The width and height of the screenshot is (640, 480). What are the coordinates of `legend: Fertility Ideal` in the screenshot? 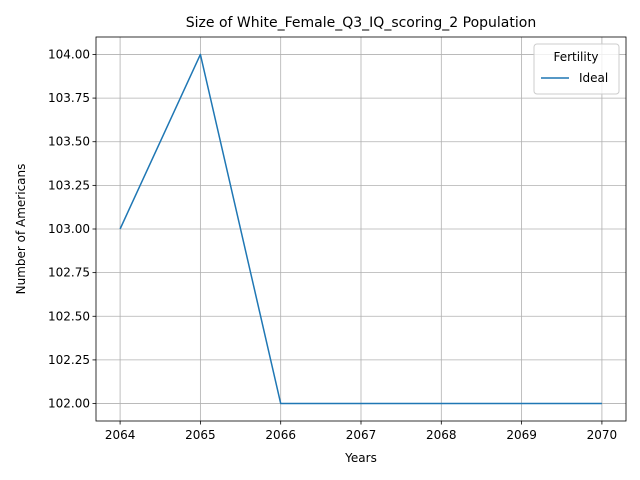 It's located at (576, 69).